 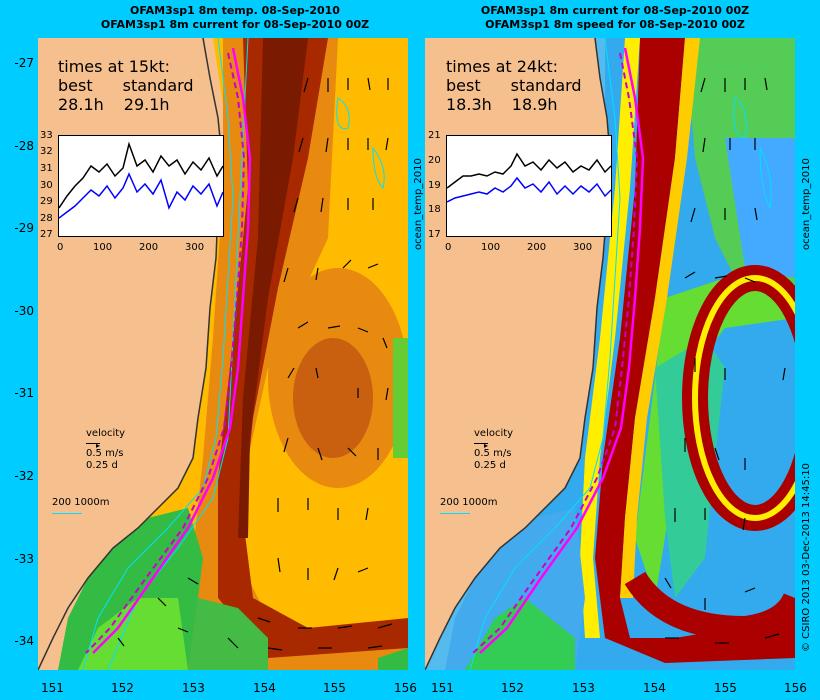 I want to click on y-tick: -29, so click(x=24, y=228).